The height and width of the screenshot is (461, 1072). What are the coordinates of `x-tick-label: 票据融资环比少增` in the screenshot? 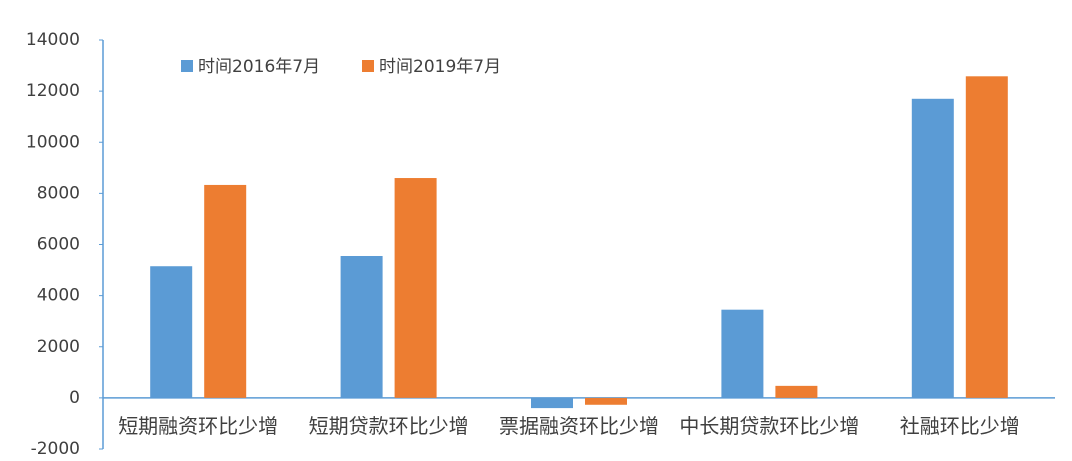 It's located at (579, 426).